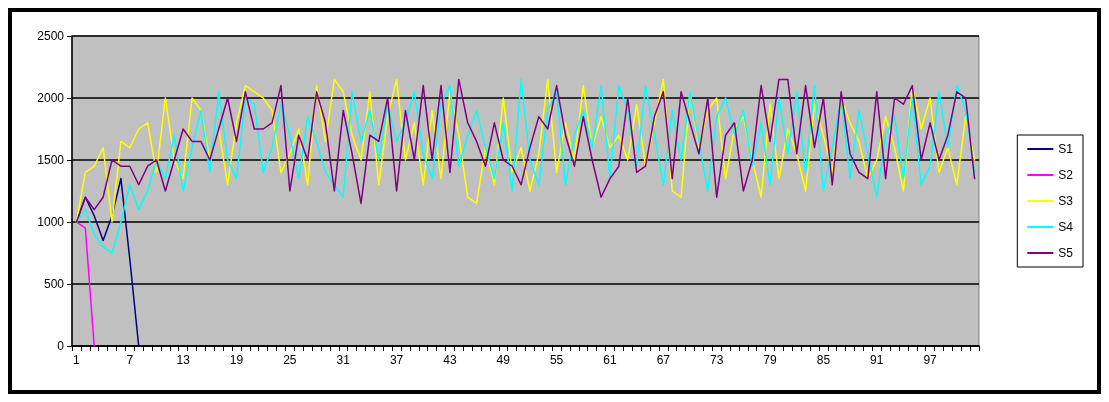 The height and width of the screenshot is (402, 1109). What do you see at coordinates (610, 360) in the screenshot?
I see `x-tick-label: 61` at bounding box center [610, 360].